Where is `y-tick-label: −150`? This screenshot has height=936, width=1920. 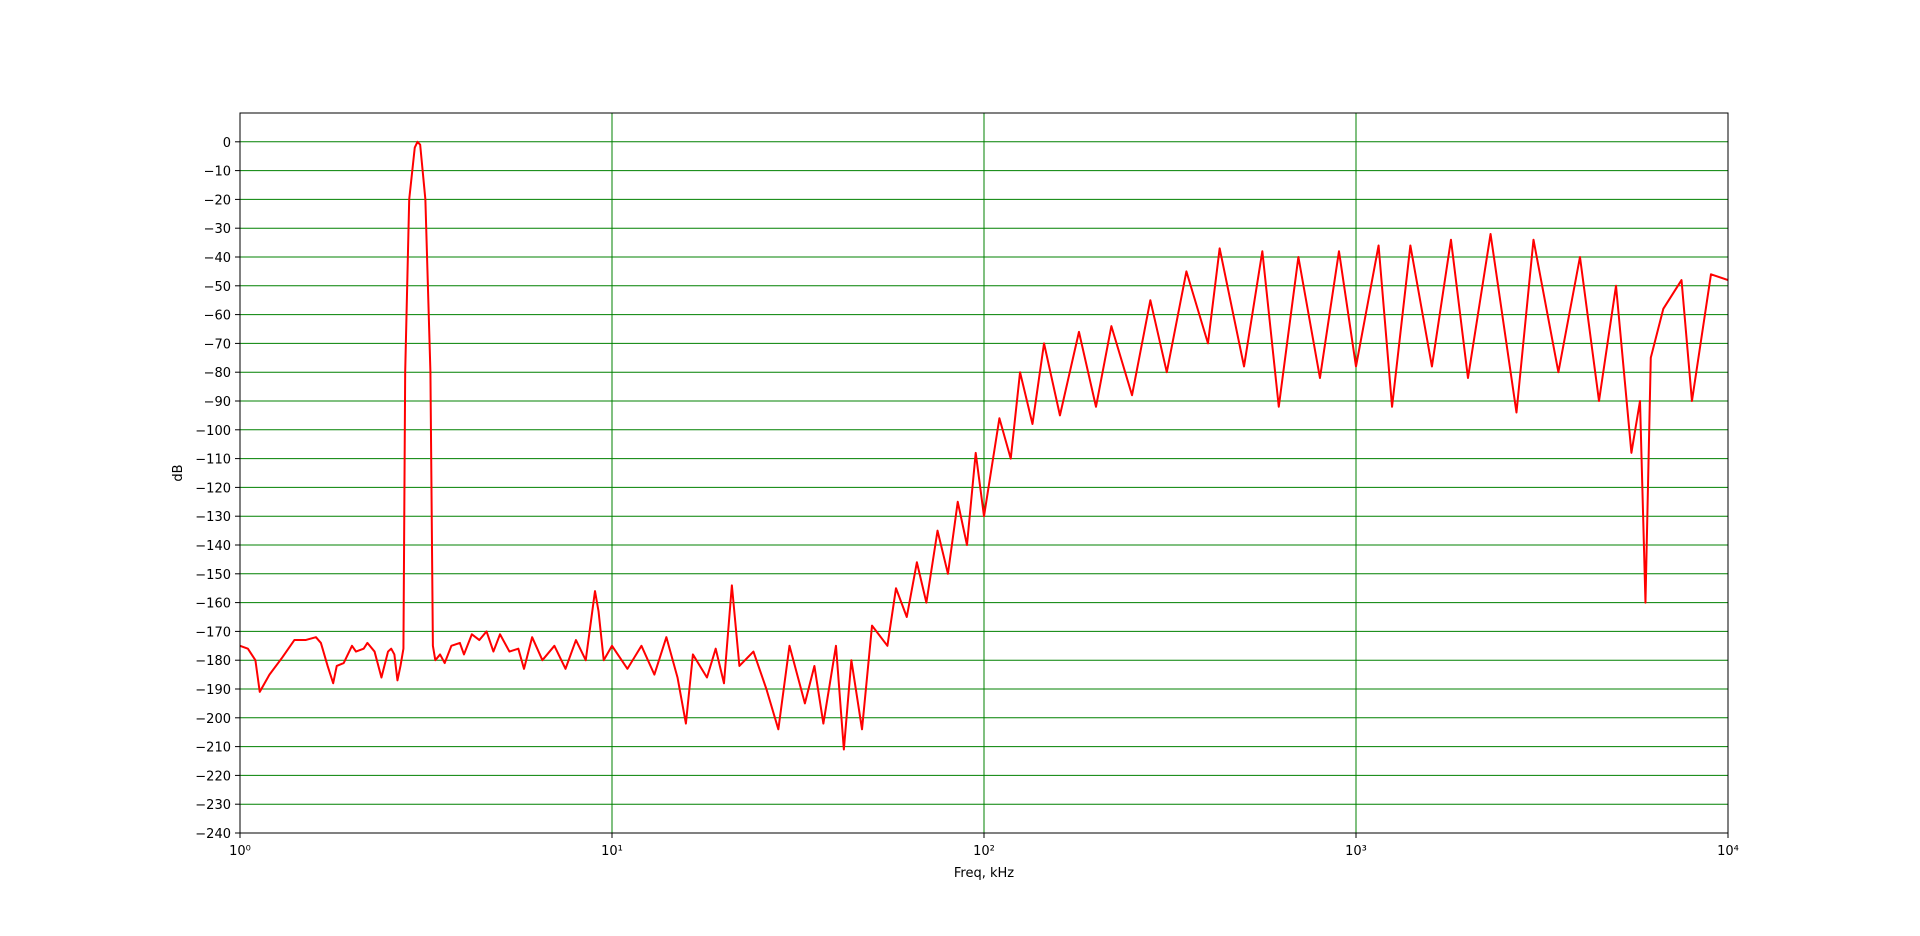
y-tick-label: −150 is located at coordinates (213, 575).